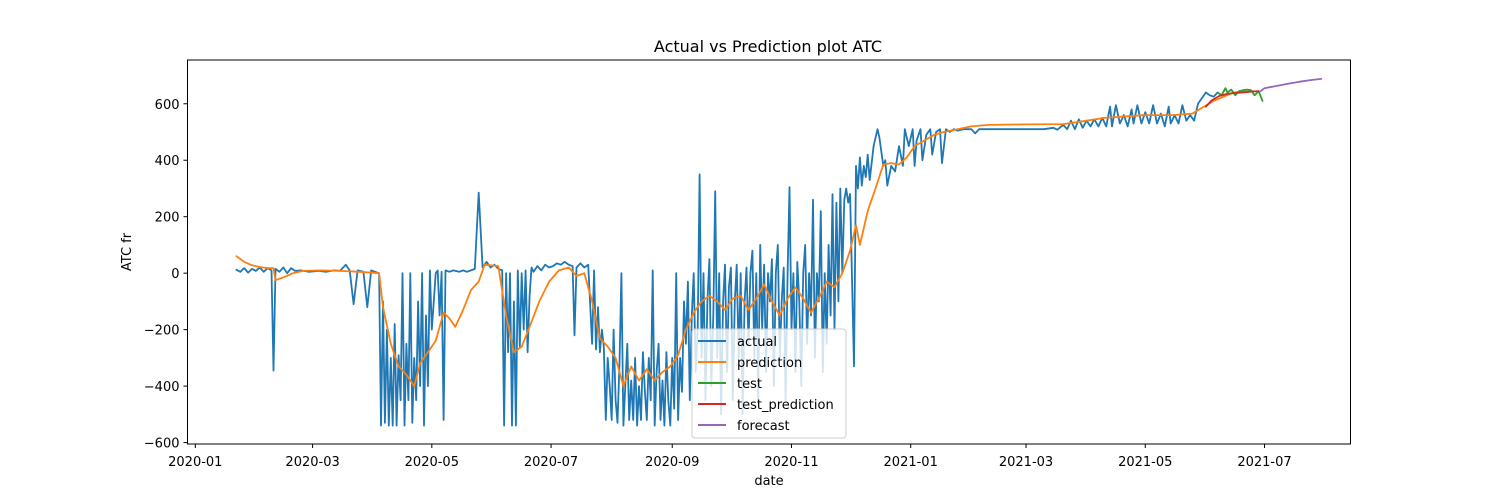 This screenshot has width=1500, height=500. Describe the element at coordinates (791, 462) in the screenshot. I see `x-tick-label: 2020-11` at that location.